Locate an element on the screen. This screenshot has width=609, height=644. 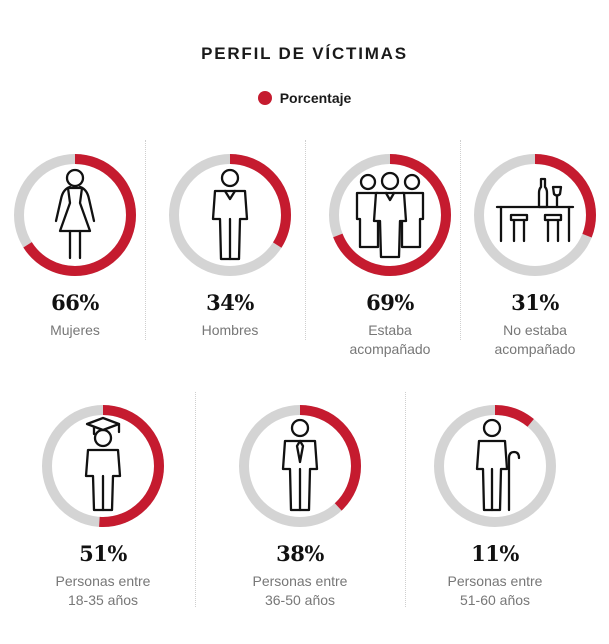
donut-item: 38% Personas entre 36-50 años is located at coordinates (300, 505).